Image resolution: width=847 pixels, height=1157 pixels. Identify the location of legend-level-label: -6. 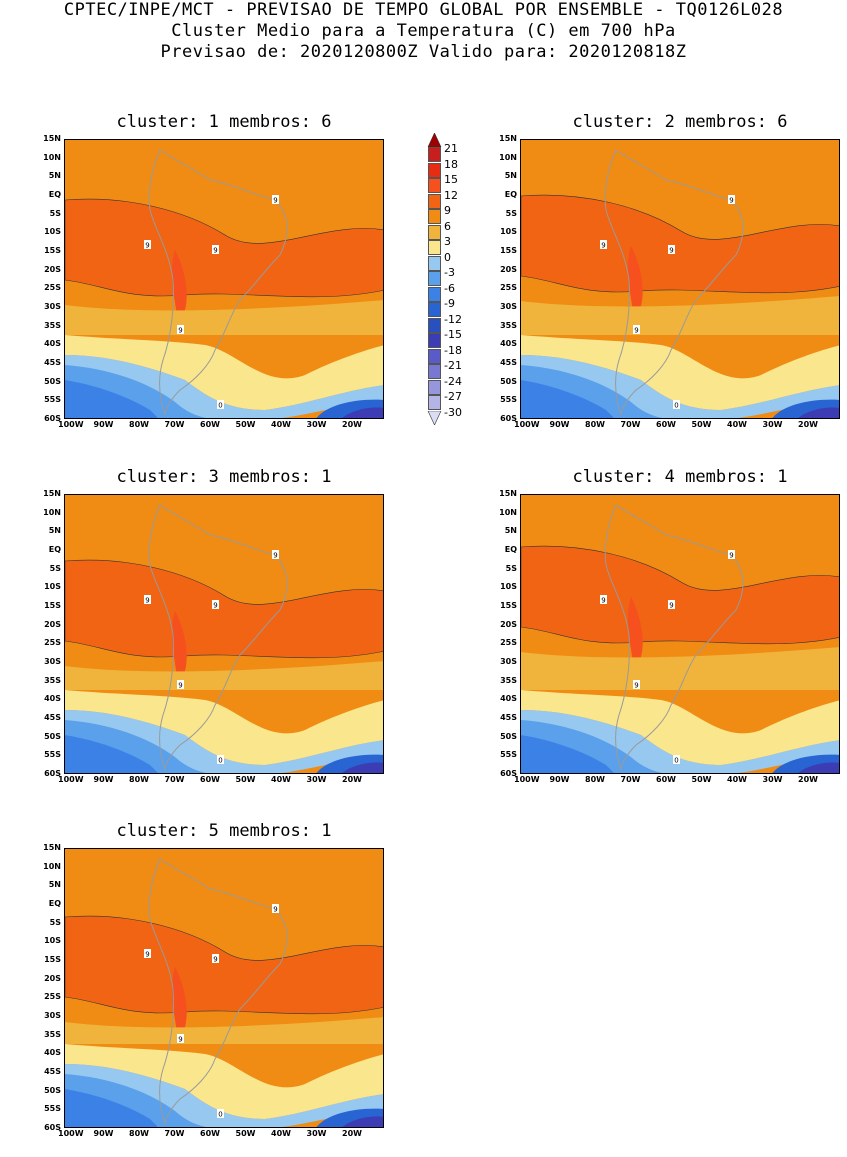
(449, 288).